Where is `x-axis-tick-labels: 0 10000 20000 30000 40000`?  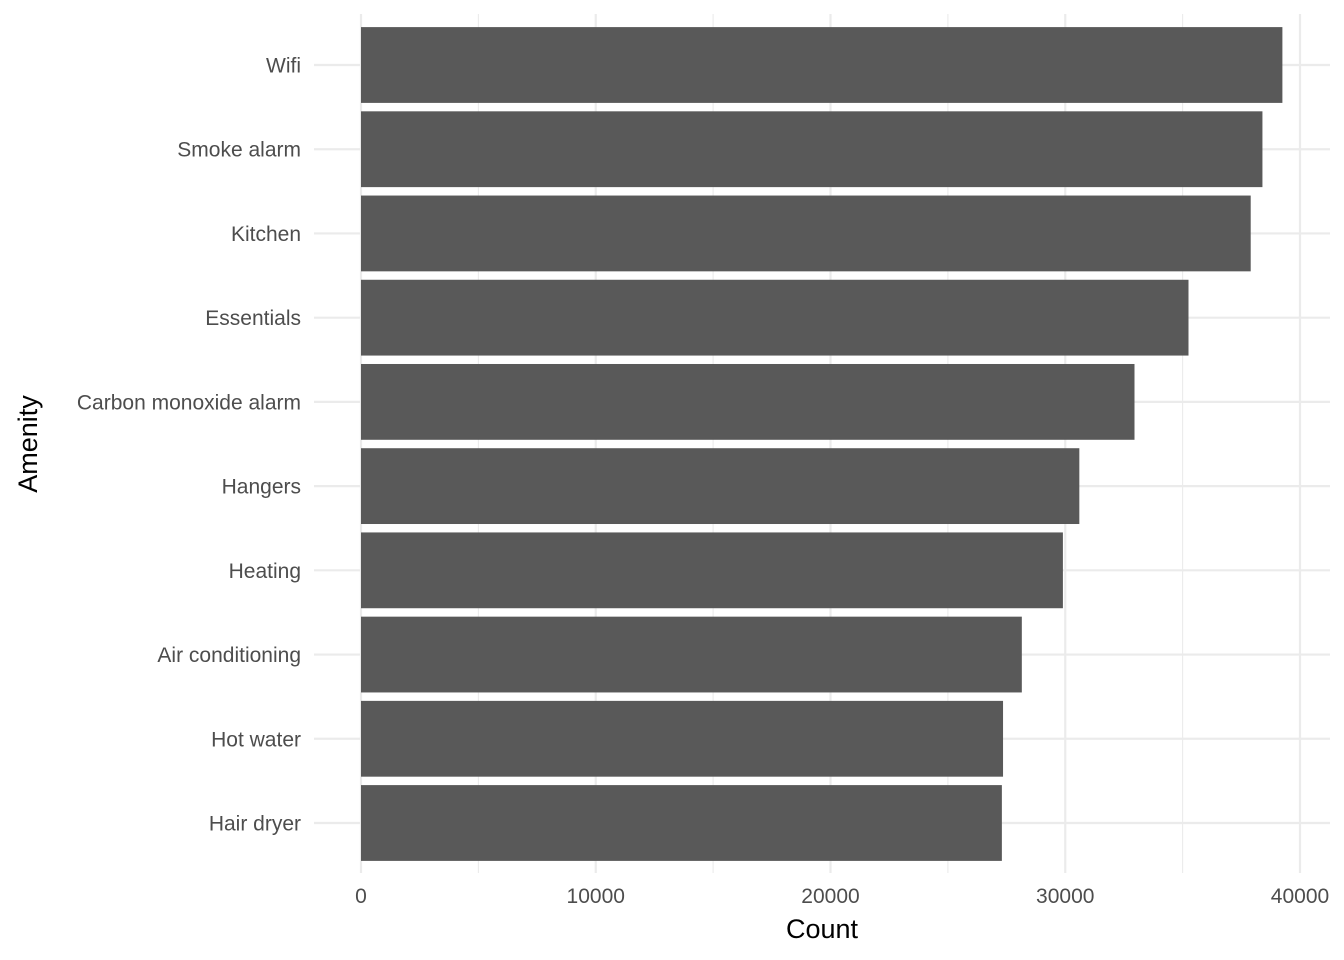
x-axis-tick-labels: 0 10000 20000 30000 40000 is located at coordinates (842, 896).